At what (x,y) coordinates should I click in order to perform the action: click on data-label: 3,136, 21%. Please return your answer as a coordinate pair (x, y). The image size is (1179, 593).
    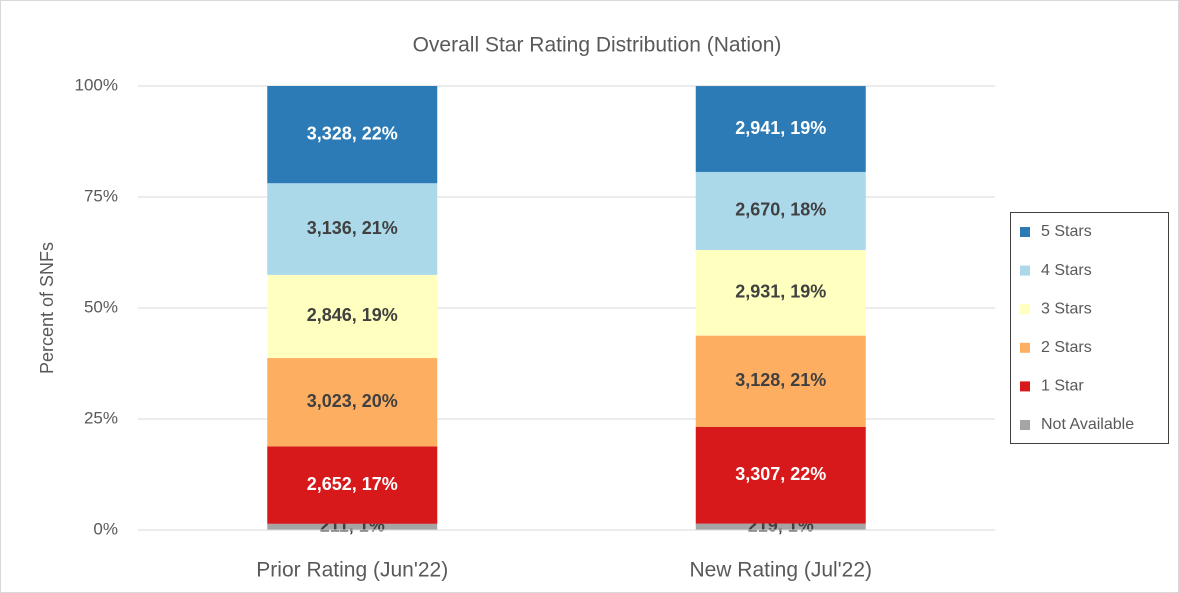
    Looking at the image, I should click on (352, 228).